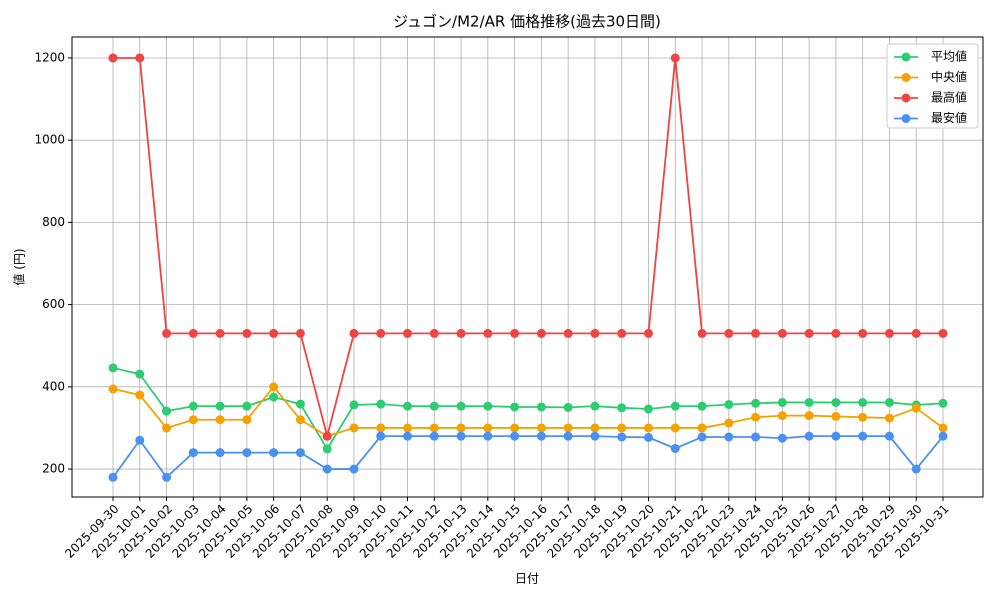  Describe the element at coordinates (949, 76) in the screenshot. I see `legend-label: 中央値` at that location.